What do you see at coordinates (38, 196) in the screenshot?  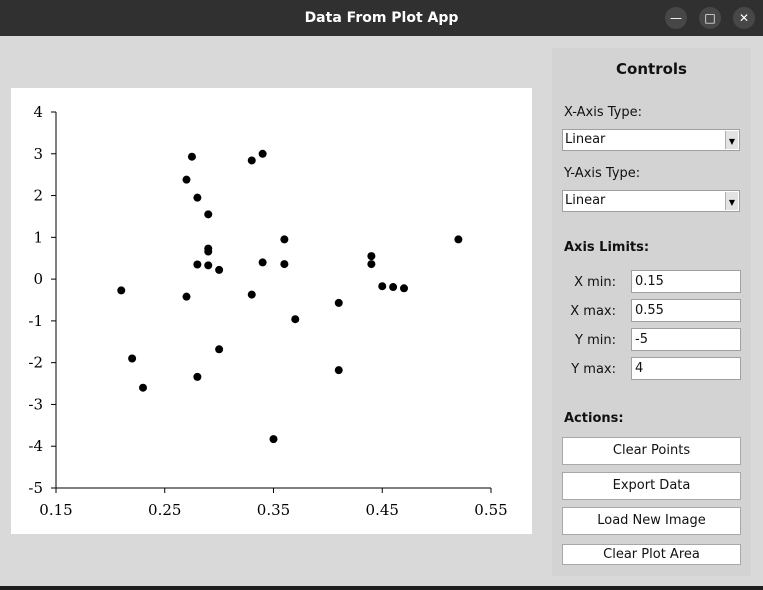 I see `y-tick-label: 2` at bounding box center [38, 196].